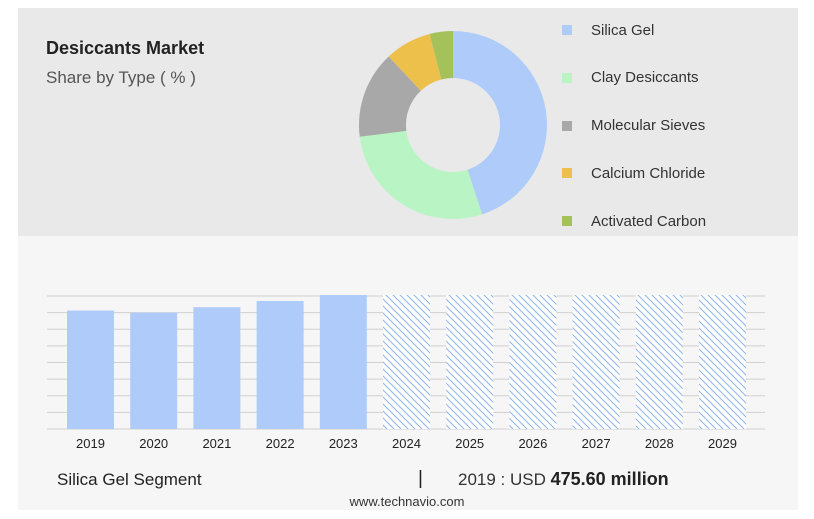  What do you see at coordinates (125, 48) in the screenshot?
I see `chart-title: Desiccants Market` at bounding box center [125, 48].